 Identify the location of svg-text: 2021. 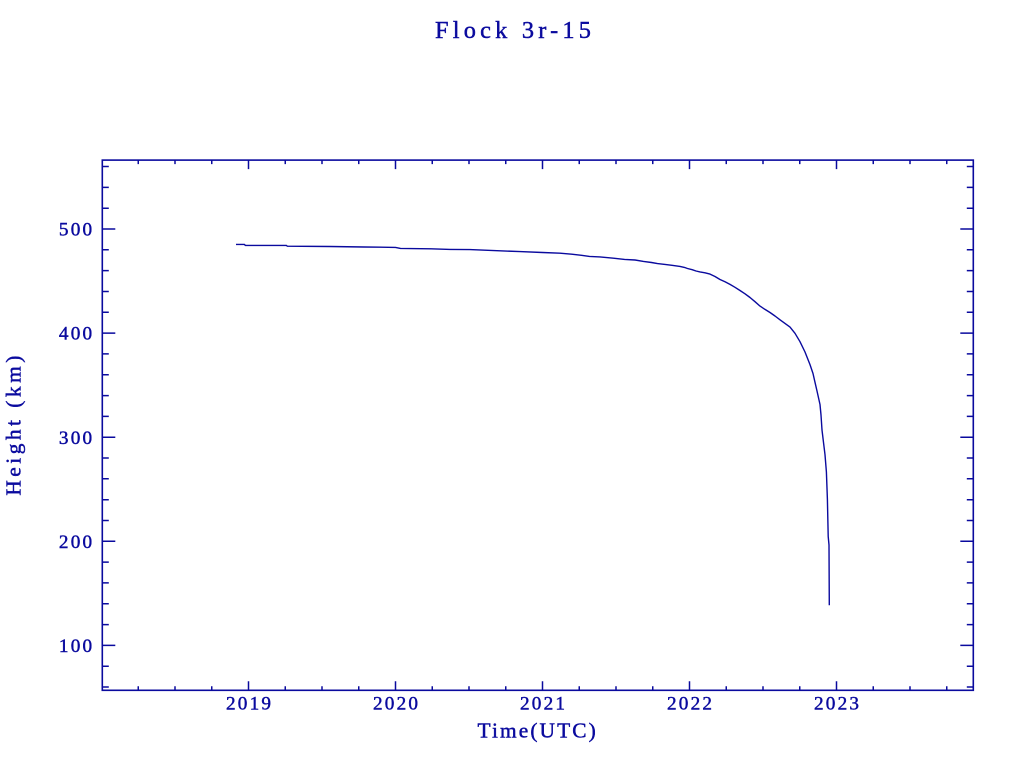
(543, 704).